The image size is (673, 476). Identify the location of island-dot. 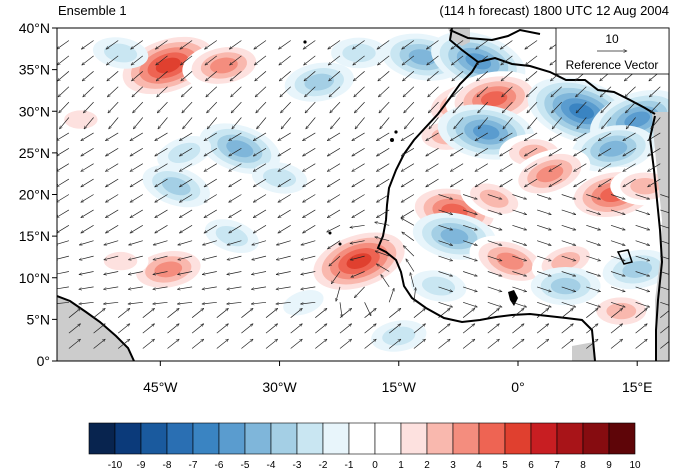
(340, 244).